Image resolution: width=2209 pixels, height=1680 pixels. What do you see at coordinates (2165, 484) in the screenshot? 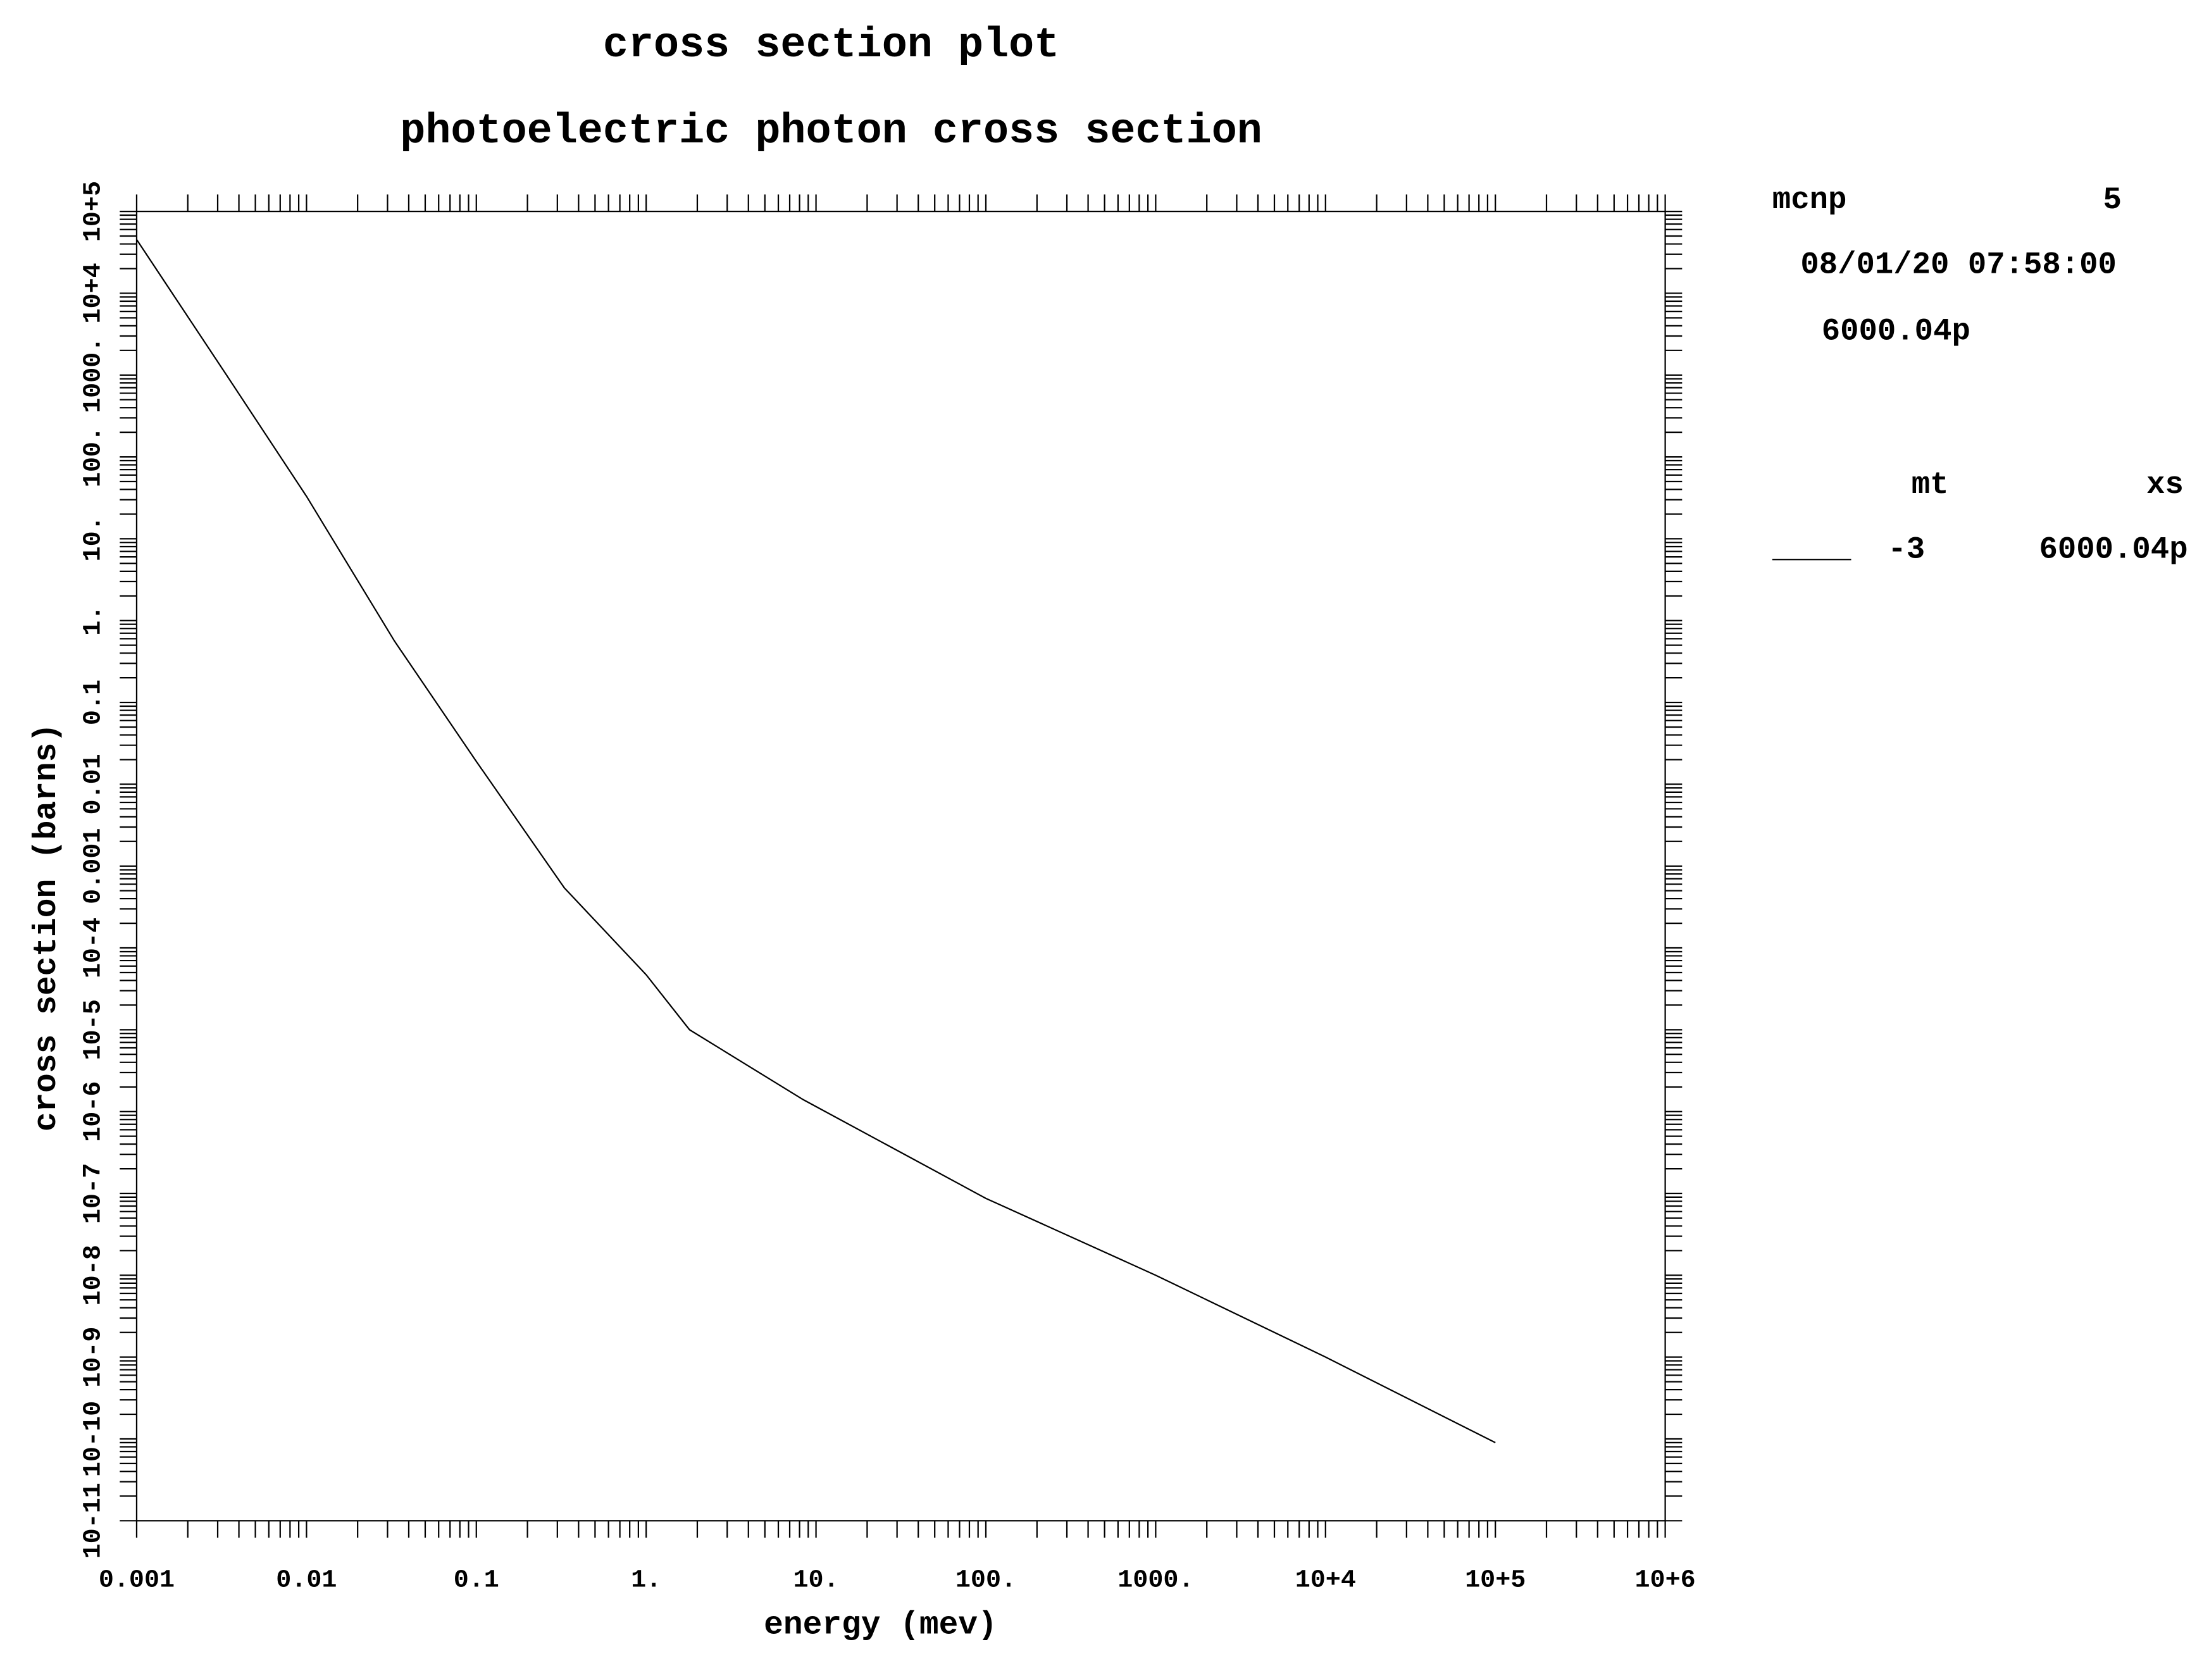
I see `legend-header: xs` at bounding box center [2165, 484].